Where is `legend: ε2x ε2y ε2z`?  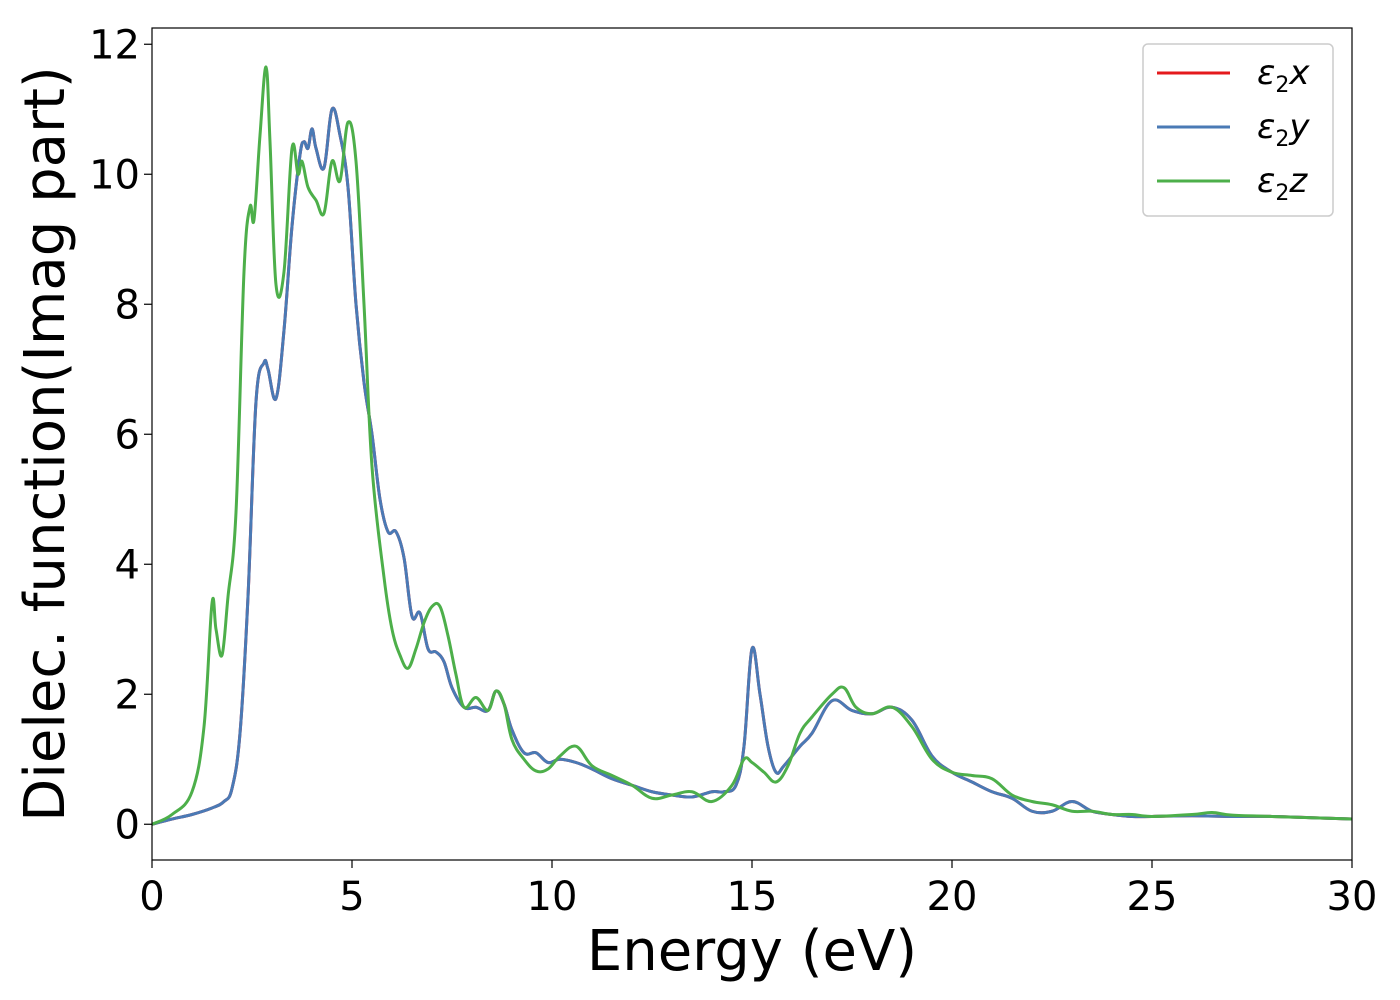 legend: ε2x ε2y ε2z is located at coordinates (1238, 130).